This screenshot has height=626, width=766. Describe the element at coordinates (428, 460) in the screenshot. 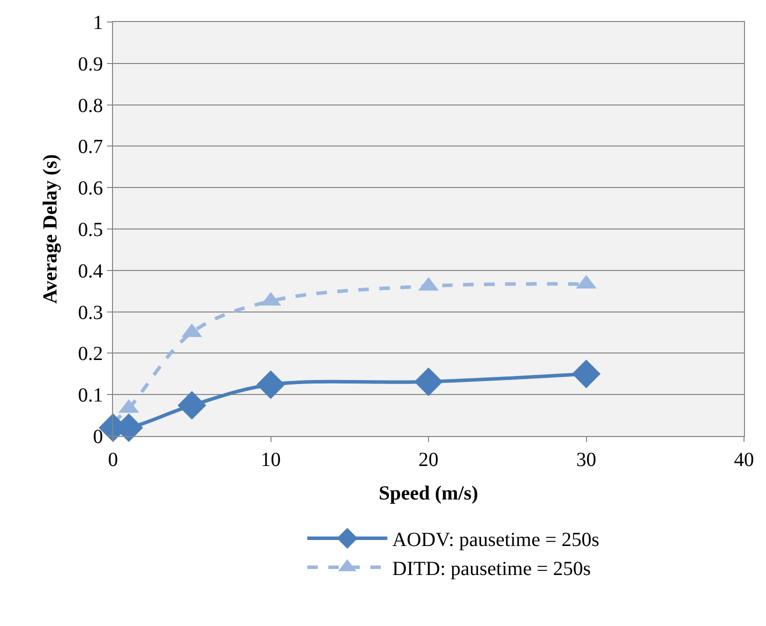

I see `x-tick-label: 20` at that location.